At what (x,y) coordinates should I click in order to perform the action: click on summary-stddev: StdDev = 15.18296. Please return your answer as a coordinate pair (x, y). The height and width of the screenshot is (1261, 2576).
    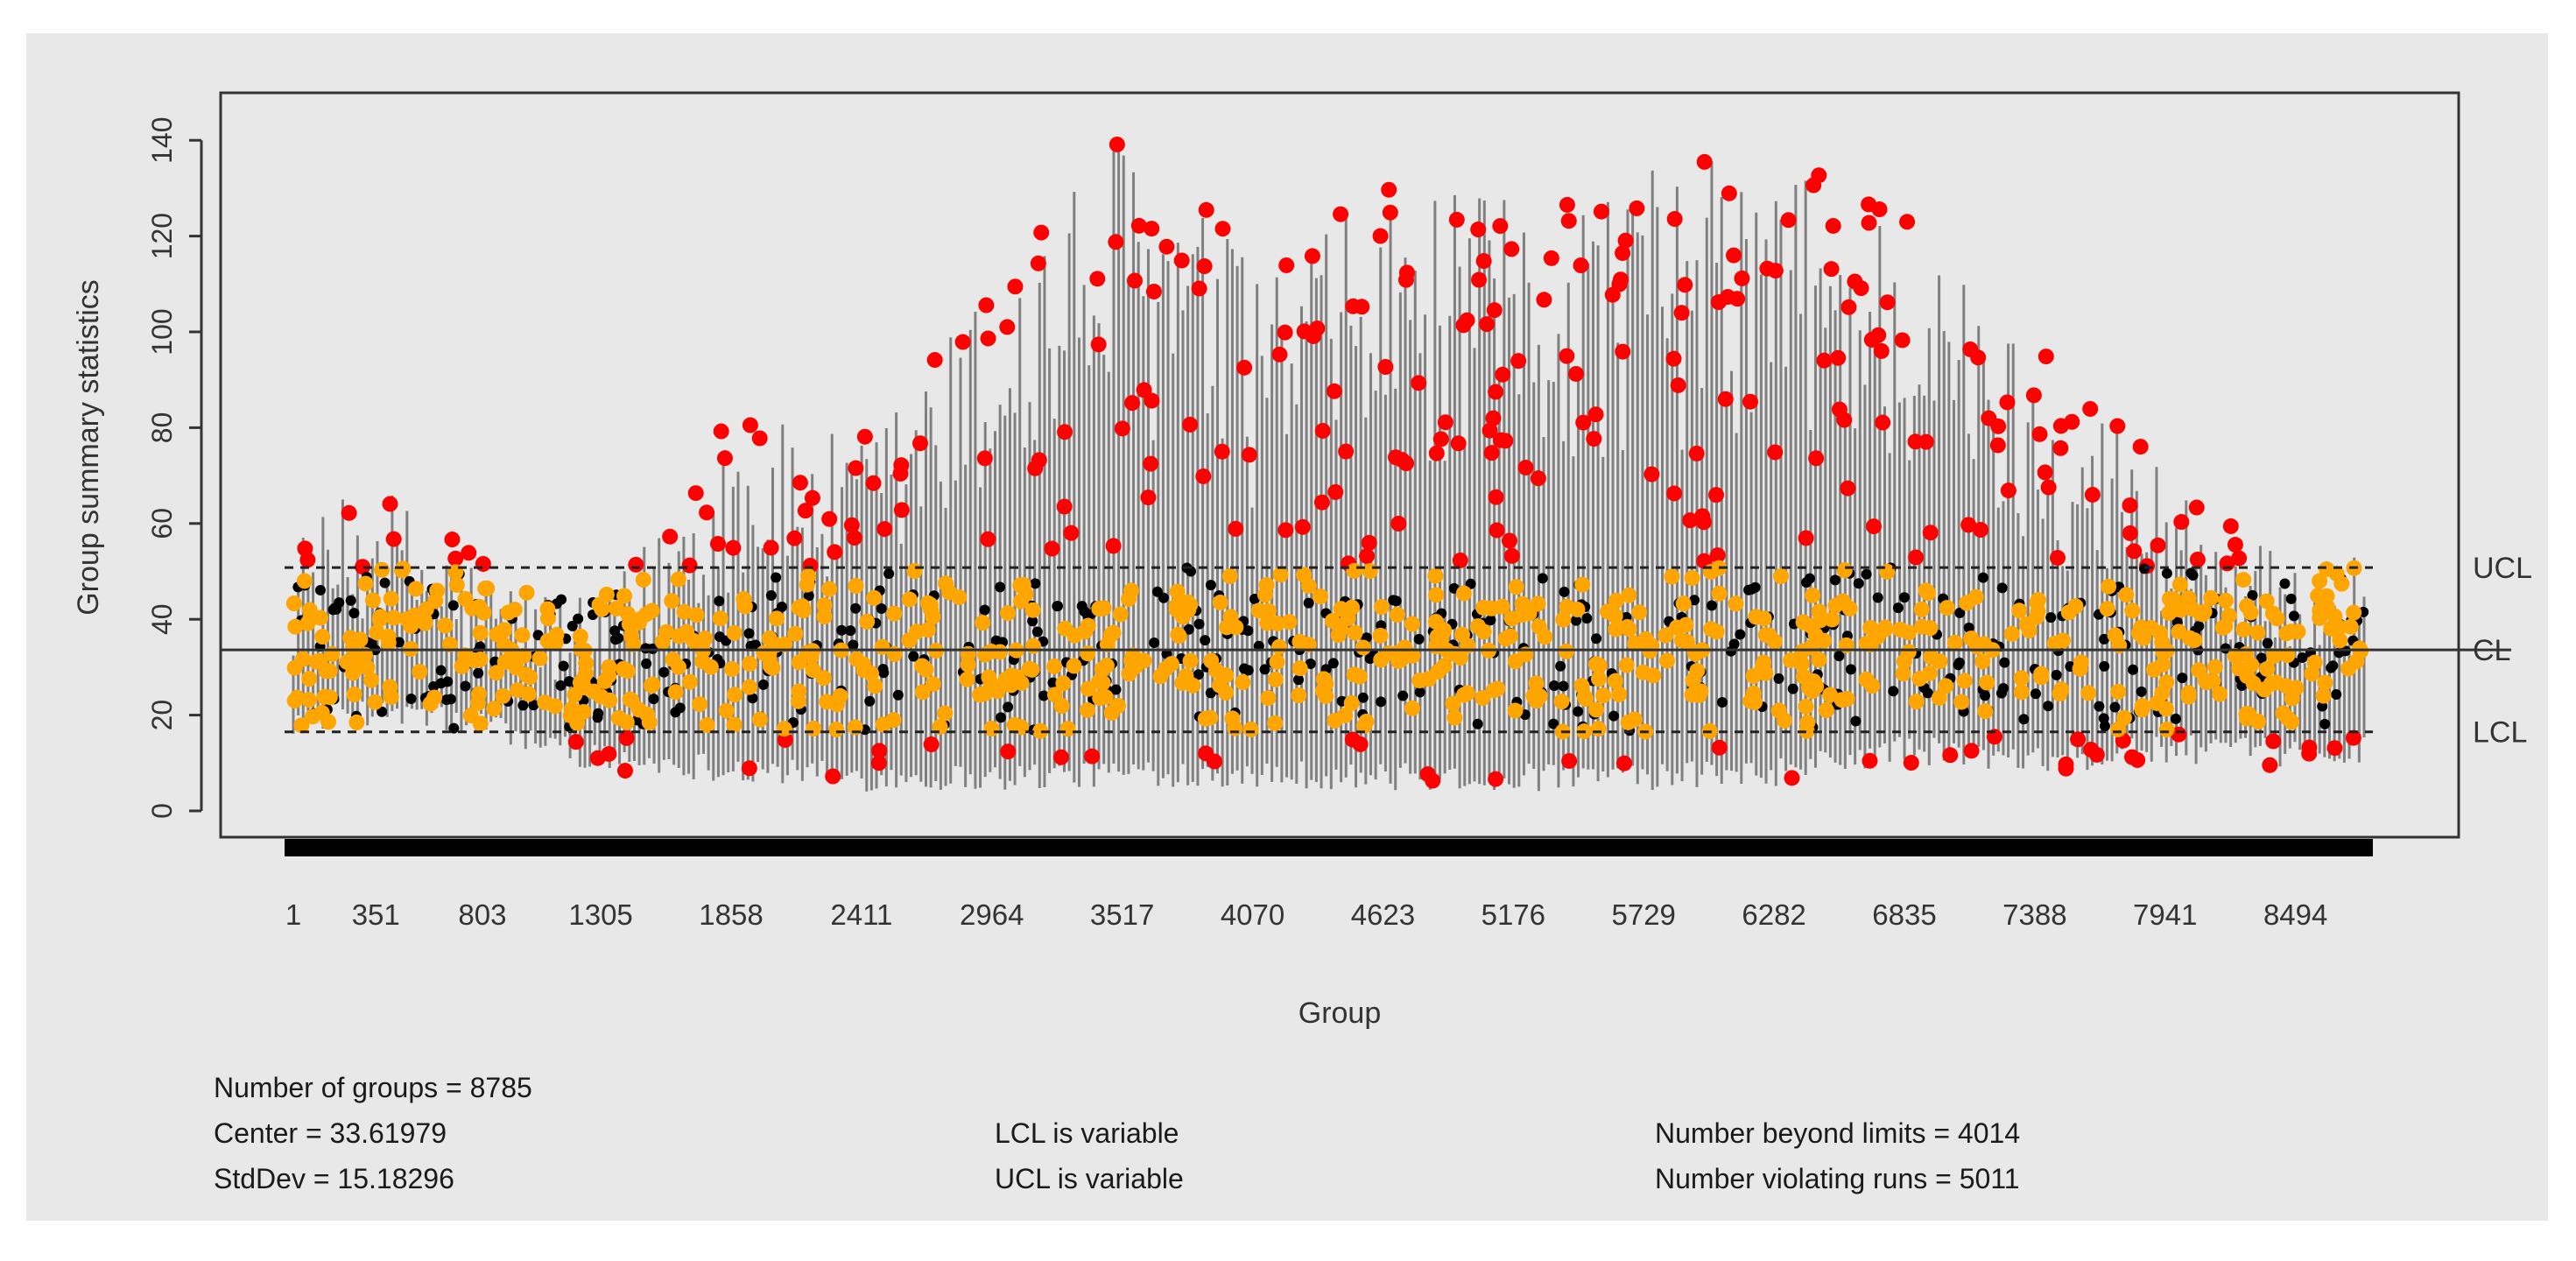
    Looking at the image, I should click on (334, 1178).